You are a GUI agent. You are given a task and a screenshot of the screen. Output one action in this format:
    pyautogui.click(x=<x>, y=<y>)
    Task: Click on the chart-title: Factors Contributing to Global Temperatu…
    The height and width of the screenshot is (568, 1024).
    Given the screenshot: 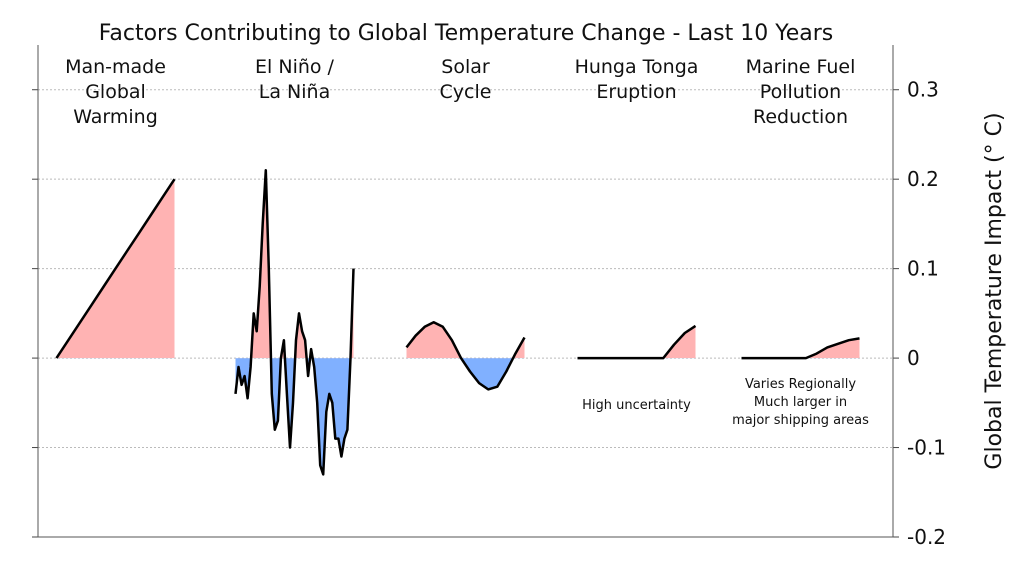 What is the action you would take?
    pyautogui.click(x=466, y=33)
    